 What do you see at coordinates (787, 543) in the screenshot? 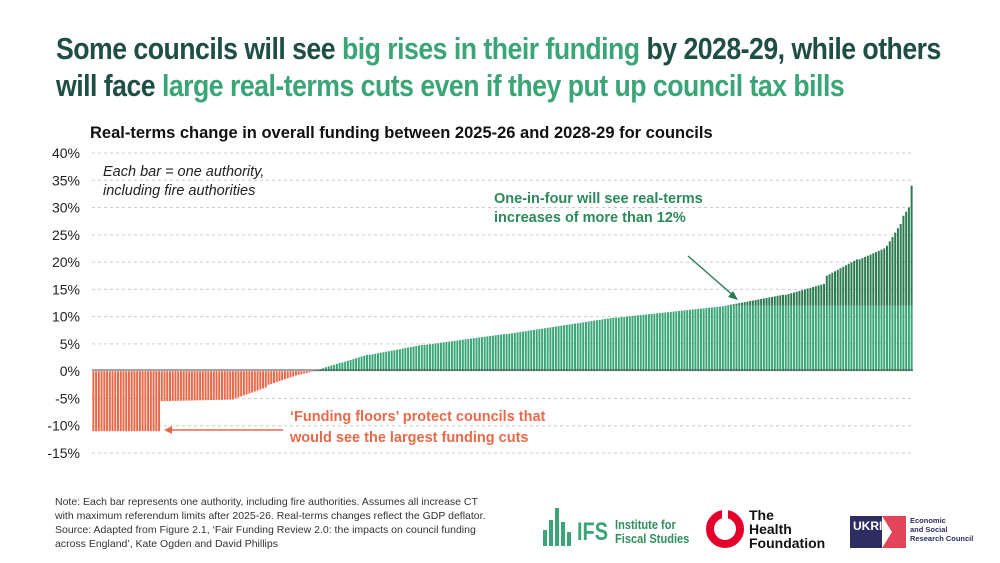
I see `health-line3: Foundation` at bounding box center [787, 543].